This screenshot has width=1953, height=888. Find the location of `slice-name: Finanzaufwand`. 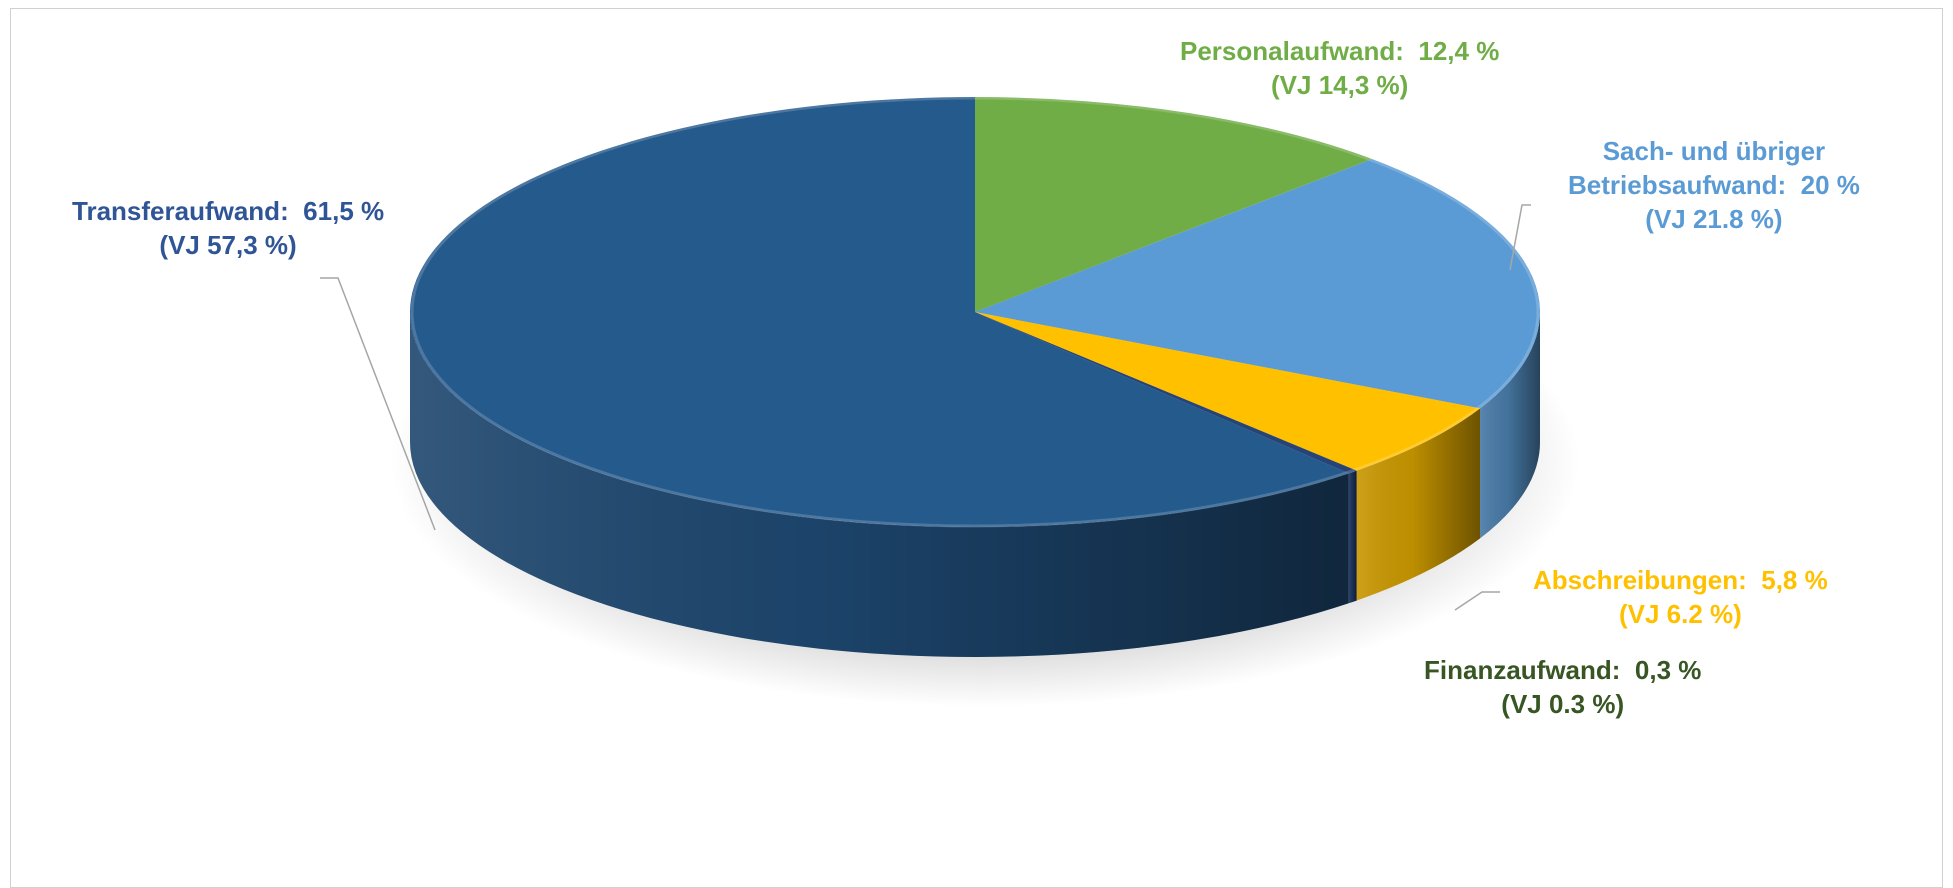

slice-name: Finanzaufwand is located at coordinates (1518, 670).